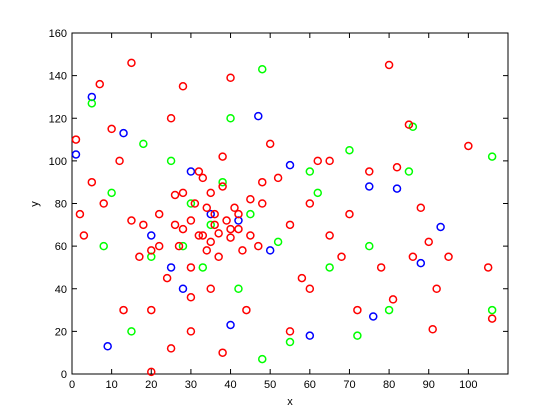 Image resolution: width=560 pixels, height=420 pixels. What do you see at coordinates (270, 385) in the screenshot?
I see `x-tick-label: 50` at bounding box center [270, 385].